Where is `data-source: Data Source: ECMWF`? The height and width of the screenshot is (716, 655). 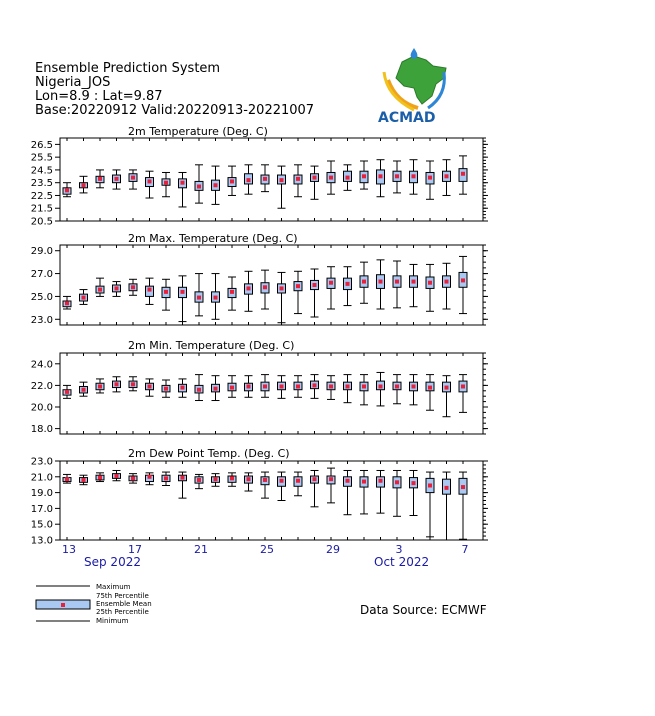
data-source: Data Source: ECMWF is located at coordinates (423, 610).